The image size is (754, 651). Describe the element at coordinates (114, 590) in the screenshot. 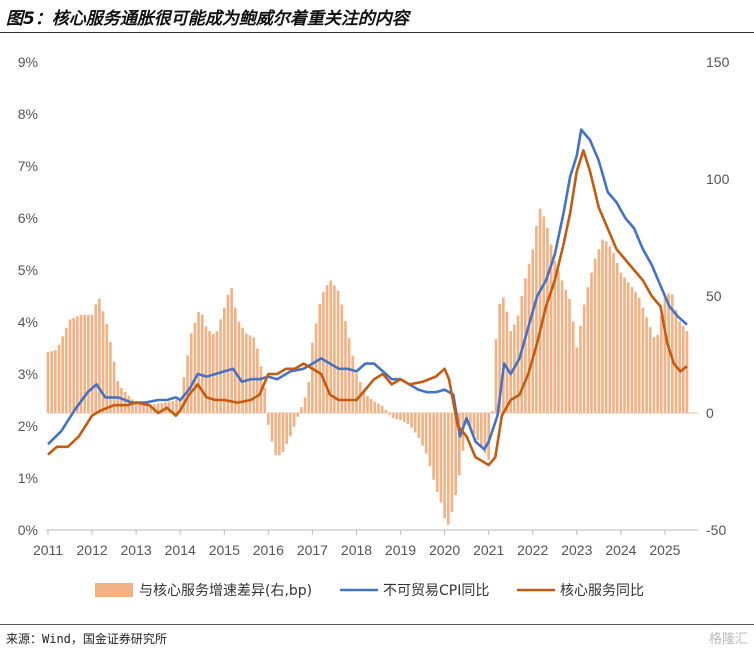

I see `legend-swatch-bar` at that location.